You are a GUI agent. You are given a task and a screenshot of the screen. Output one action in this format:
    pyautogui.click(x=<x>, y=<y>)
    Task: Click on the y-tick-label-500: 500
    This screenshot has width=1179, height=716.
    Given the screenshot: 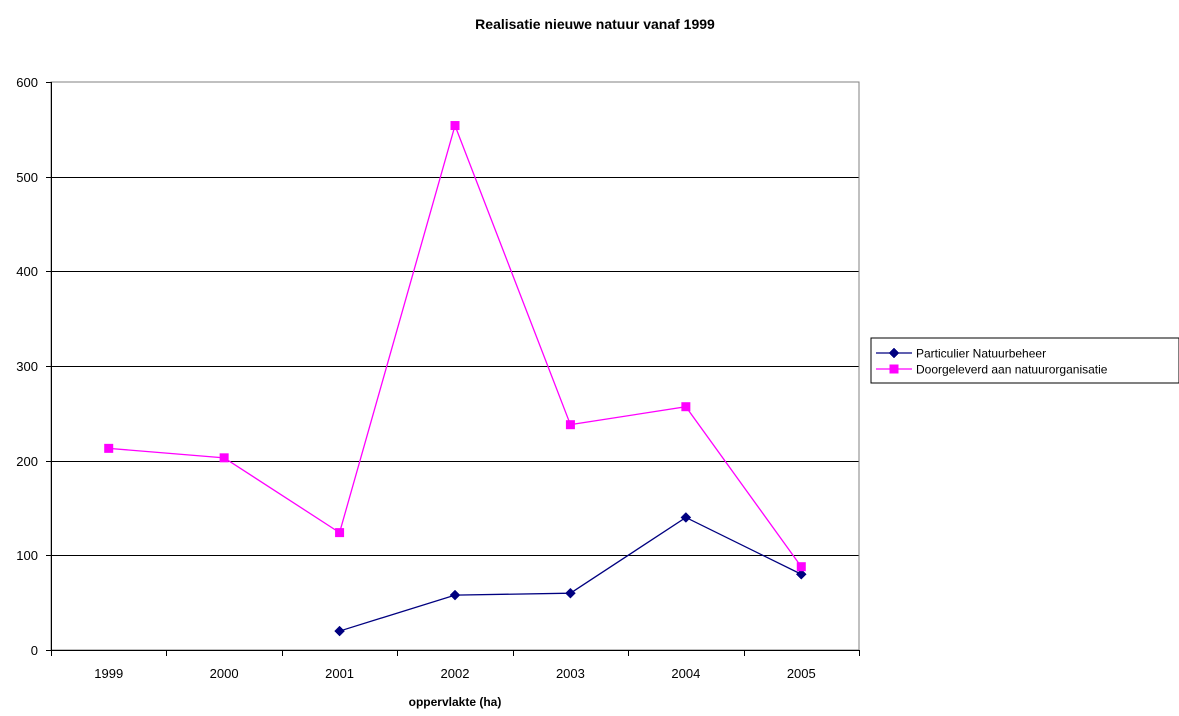 What is the action you would take?
    pyautogui.click(x=27, y=177)
    